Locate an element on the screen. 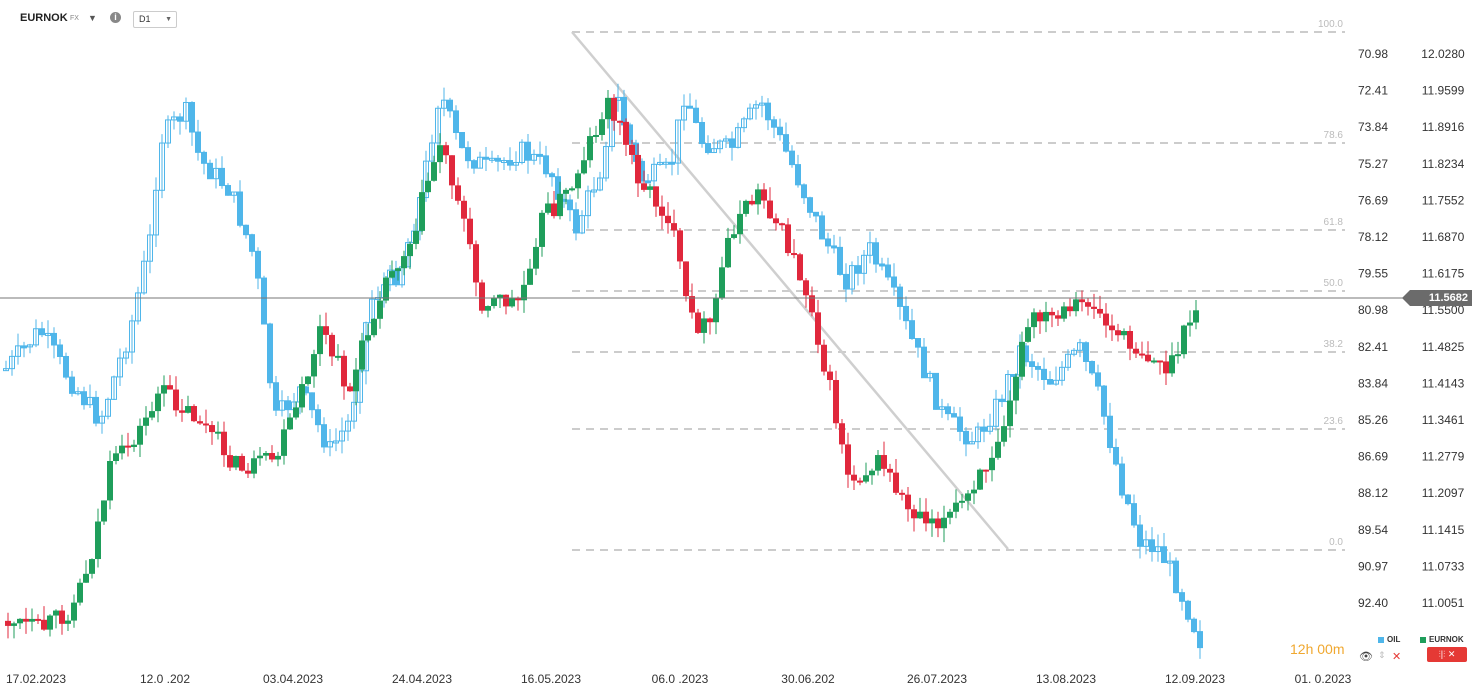 The height and width of the screenshot is (694, 1482). legend-oil: OIL is located at coordinates (1389, 639).